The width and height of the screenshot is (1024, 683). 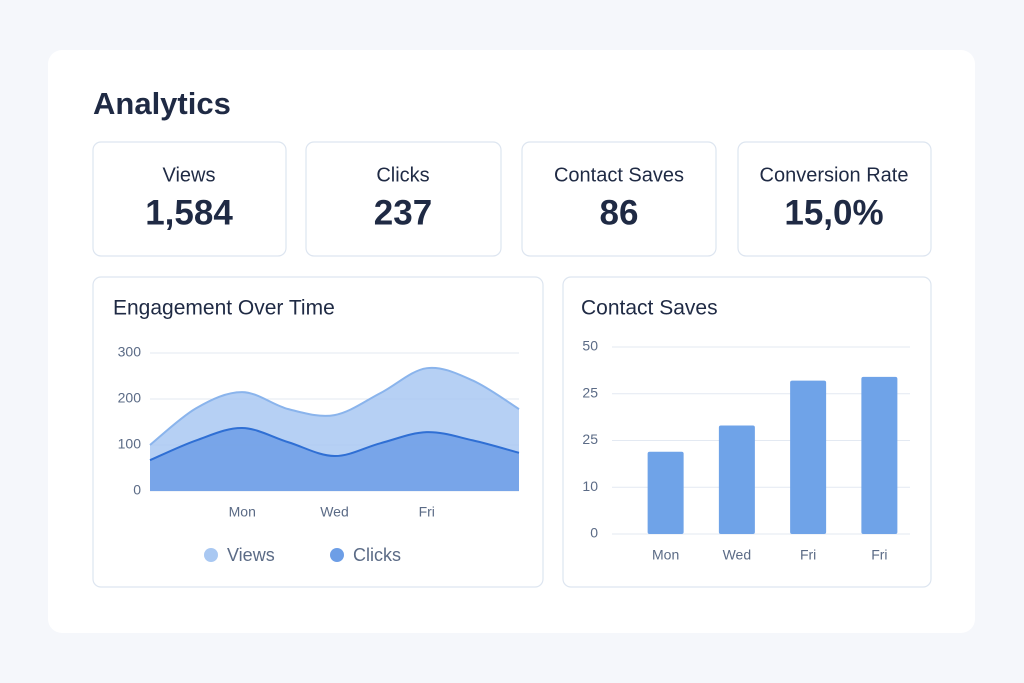 What do you see at coordinates (130, 444) in the screenshot?
I see `y-tick-label: 100` at bounding box center [130, 444].